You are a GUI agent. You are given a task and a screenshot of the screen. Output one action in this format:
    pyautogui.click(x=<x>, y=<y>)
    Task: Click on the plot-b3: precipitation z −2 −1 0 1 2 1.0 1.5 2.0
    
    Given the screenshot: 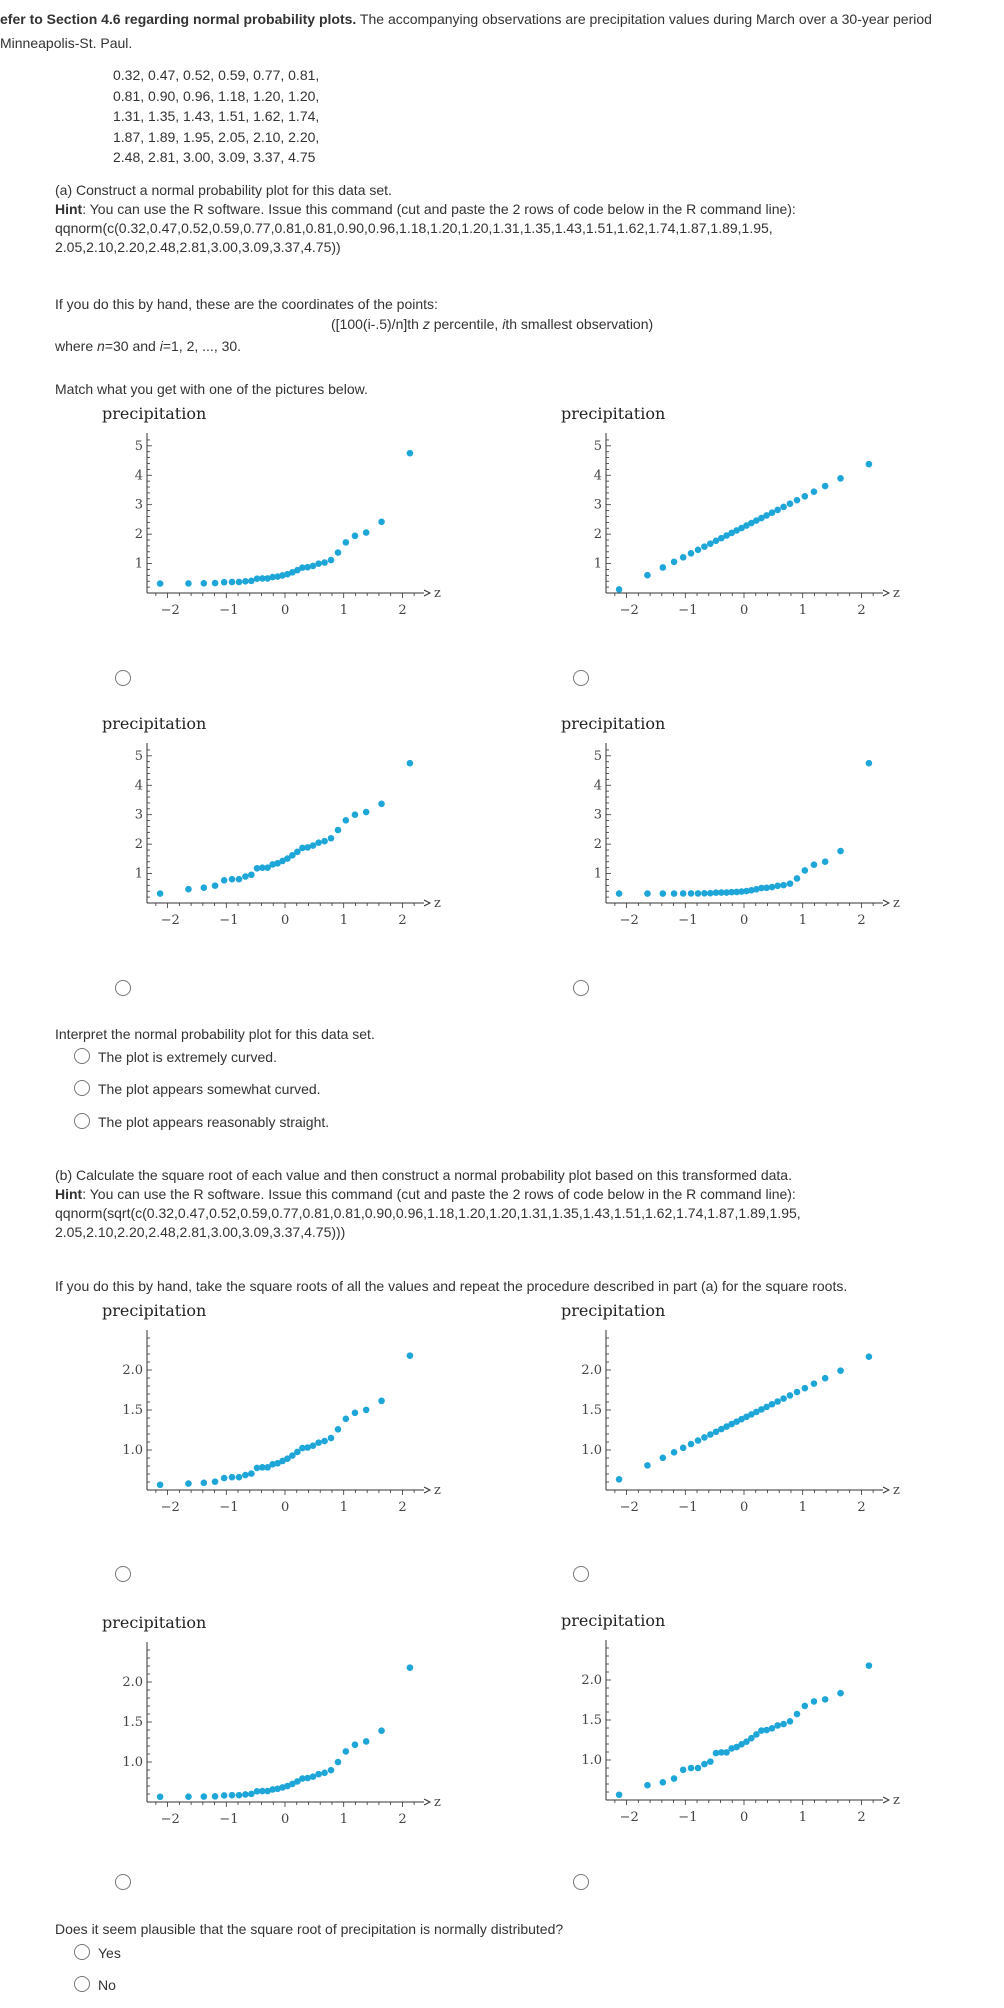 What is the action you would take?
    pyautogui.click(x=321, y=1741)
    